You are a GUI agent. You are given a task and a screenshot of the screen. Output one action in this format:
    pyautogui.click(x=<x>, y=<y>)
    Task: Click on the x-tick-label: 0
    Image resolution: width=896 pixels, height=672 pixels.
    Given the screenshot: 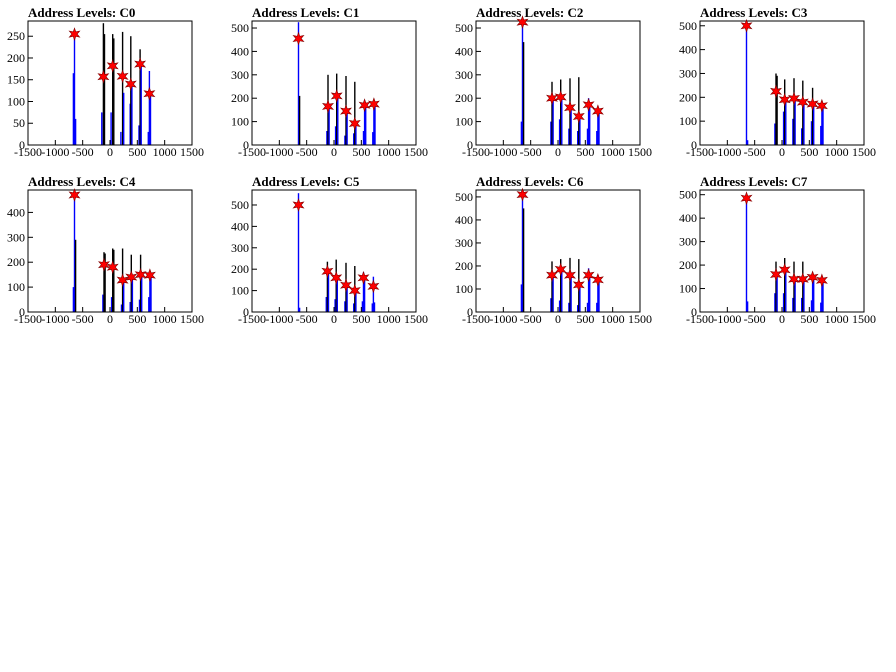 What is the action you would take?
    pyautogui.click(x=558, y=152)
    